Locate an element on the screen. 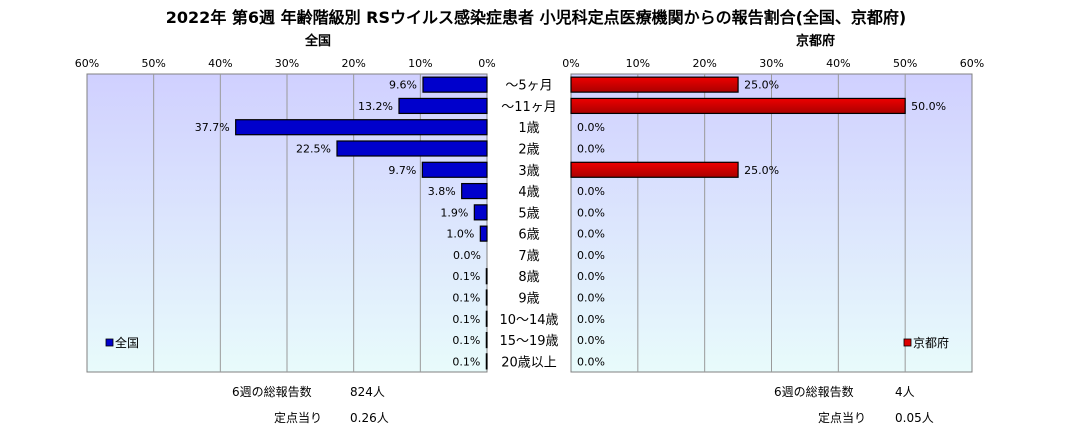  left-data-label: 9.6% is located at coordinates (403, 85).